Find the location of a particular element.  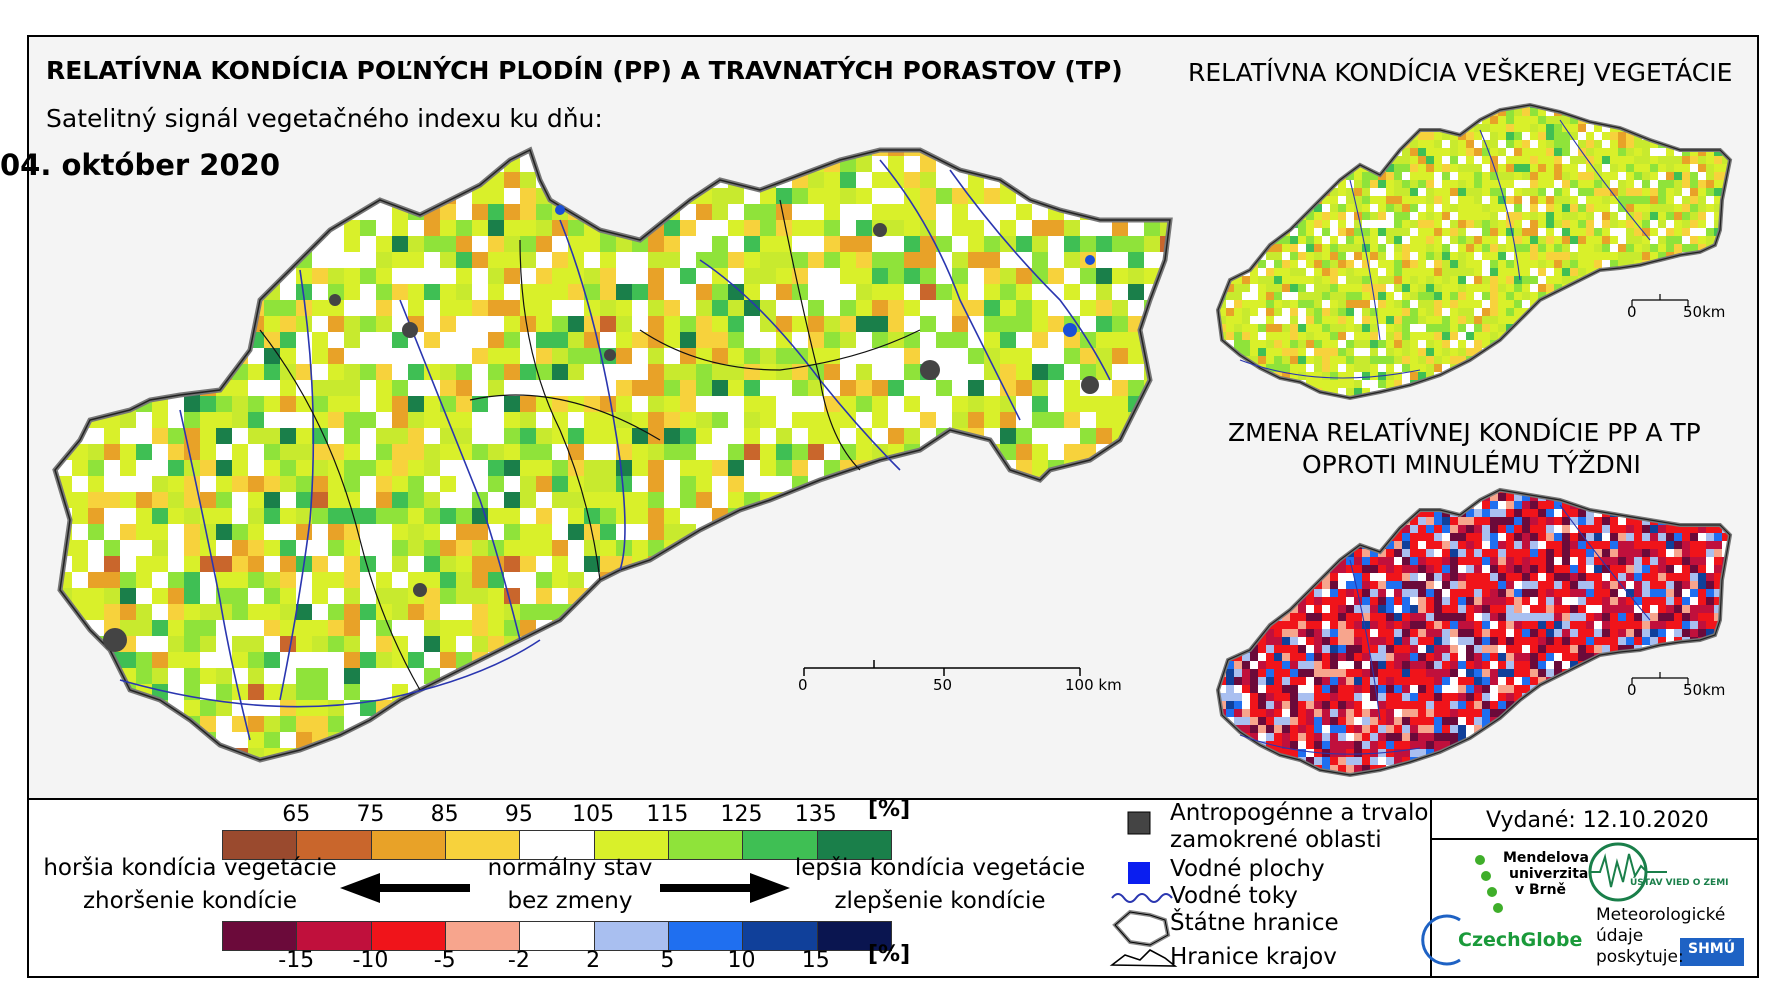

anthropogenic-label-line2: zamokrené oblasti is located at coordinates (1276, 840).